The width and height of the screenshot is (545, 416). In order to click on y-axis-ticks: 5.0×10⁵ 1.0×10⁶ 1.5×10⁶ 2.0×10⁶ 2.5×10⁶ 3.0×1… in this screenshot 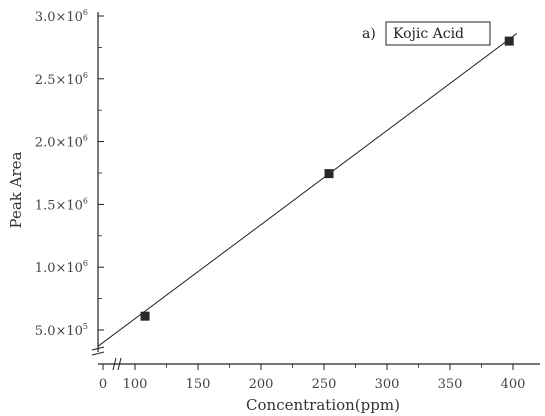, I will do `click(69, 173)`.